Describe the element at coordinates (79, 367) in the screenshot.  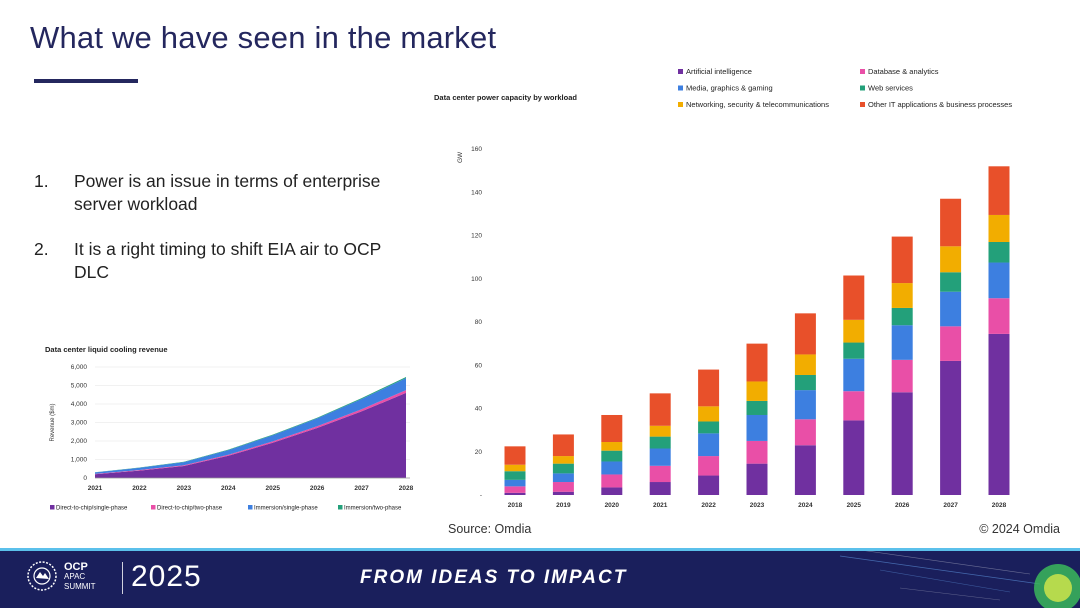
I see `y-tick-label: 6,000` at that location.